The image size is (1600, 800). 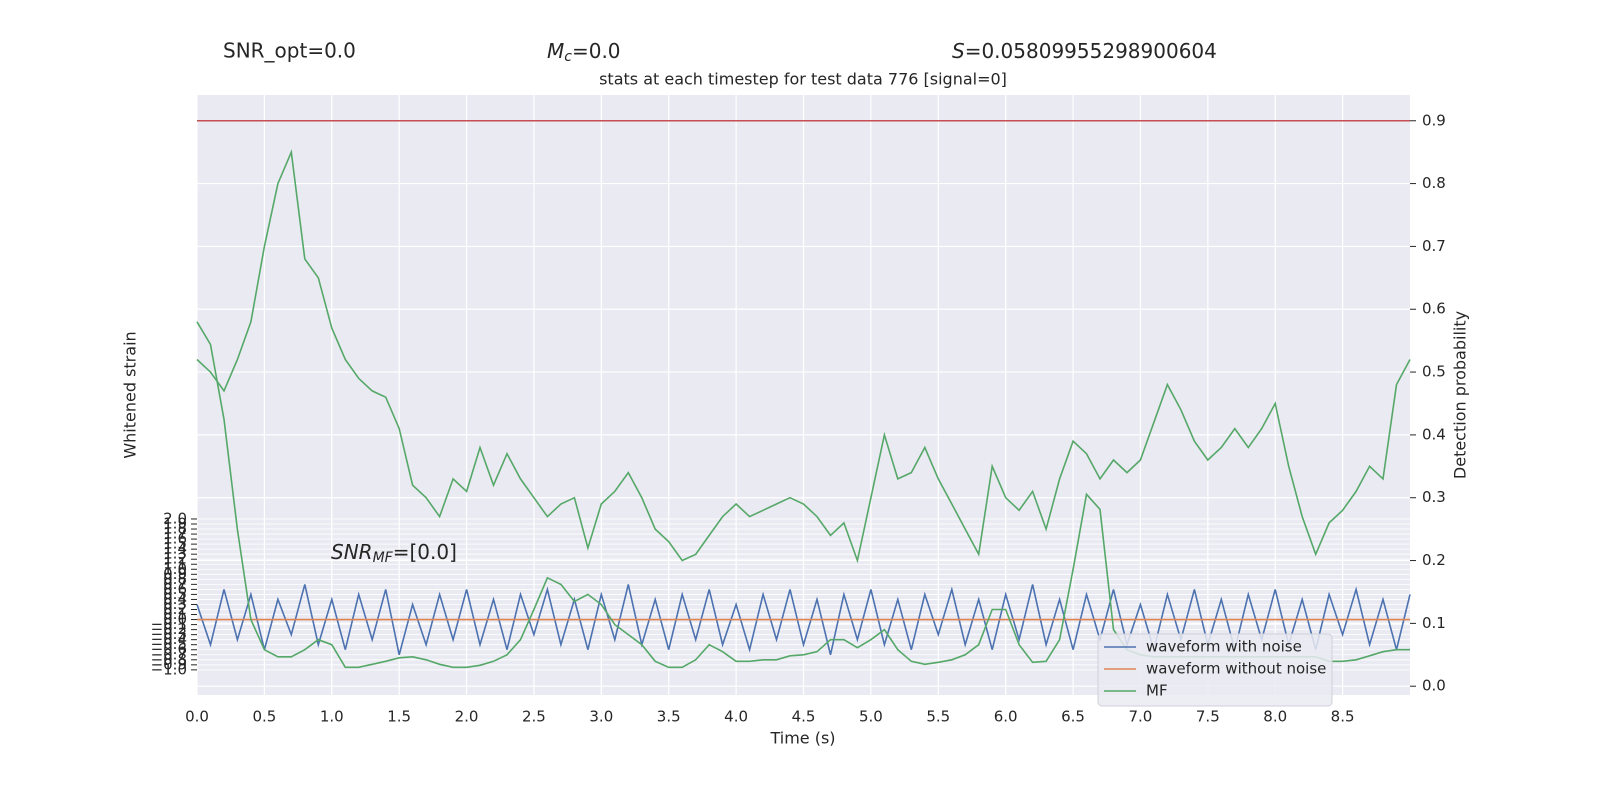 What do you see at coordinates (169, 664) in the screenshot?
I see `y-tick-label: −0.9` at bounding box center [169, 664].